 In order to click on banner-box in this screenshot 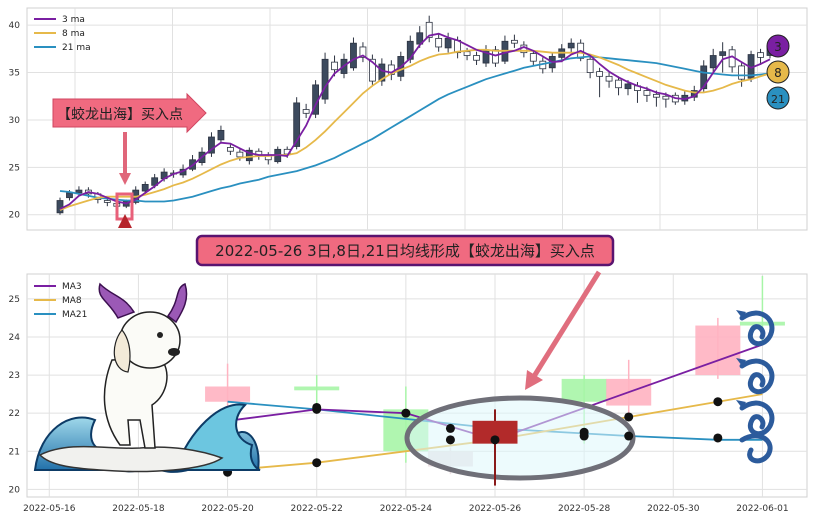, I will do `click(405, 250)`.